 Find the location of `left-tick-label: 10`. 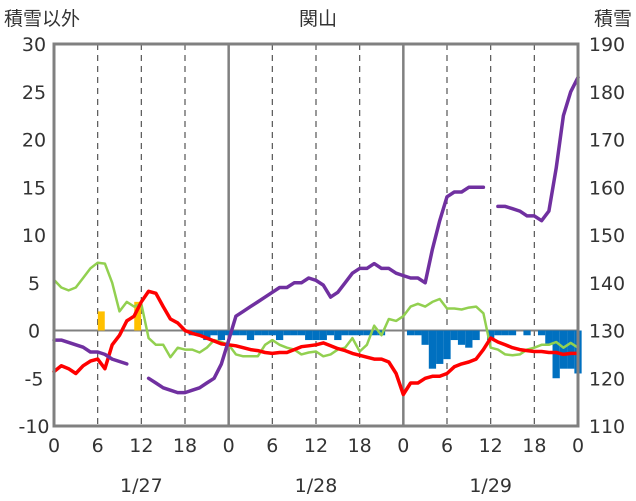

left-tick-label: 10 is located at coordinates (34, 236).